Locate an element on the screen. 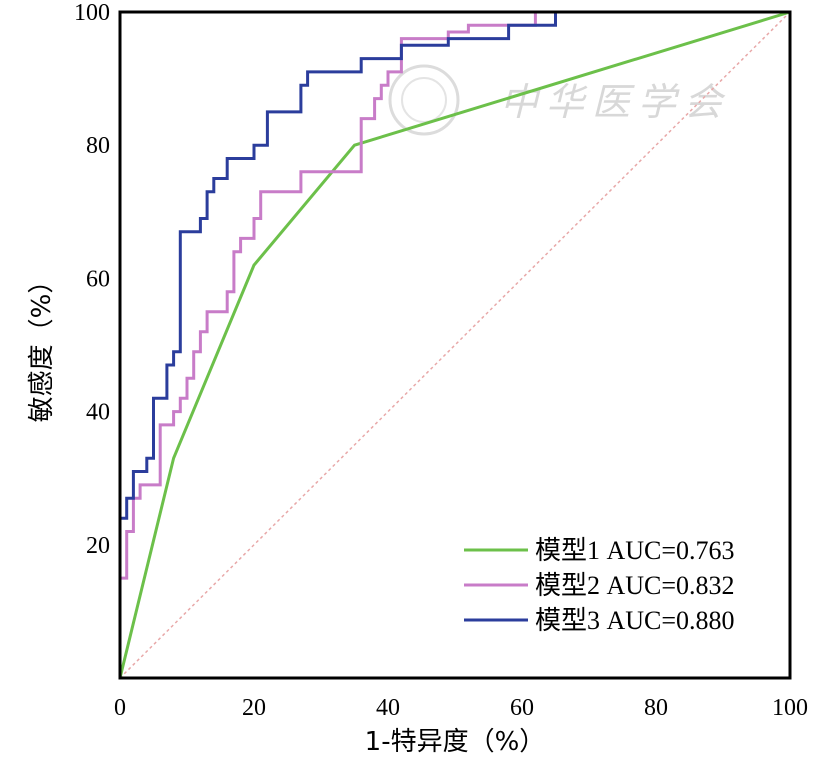 This screenshot has height=758, width=827. watermark-seal-icon is located at coordinates (424, 100).